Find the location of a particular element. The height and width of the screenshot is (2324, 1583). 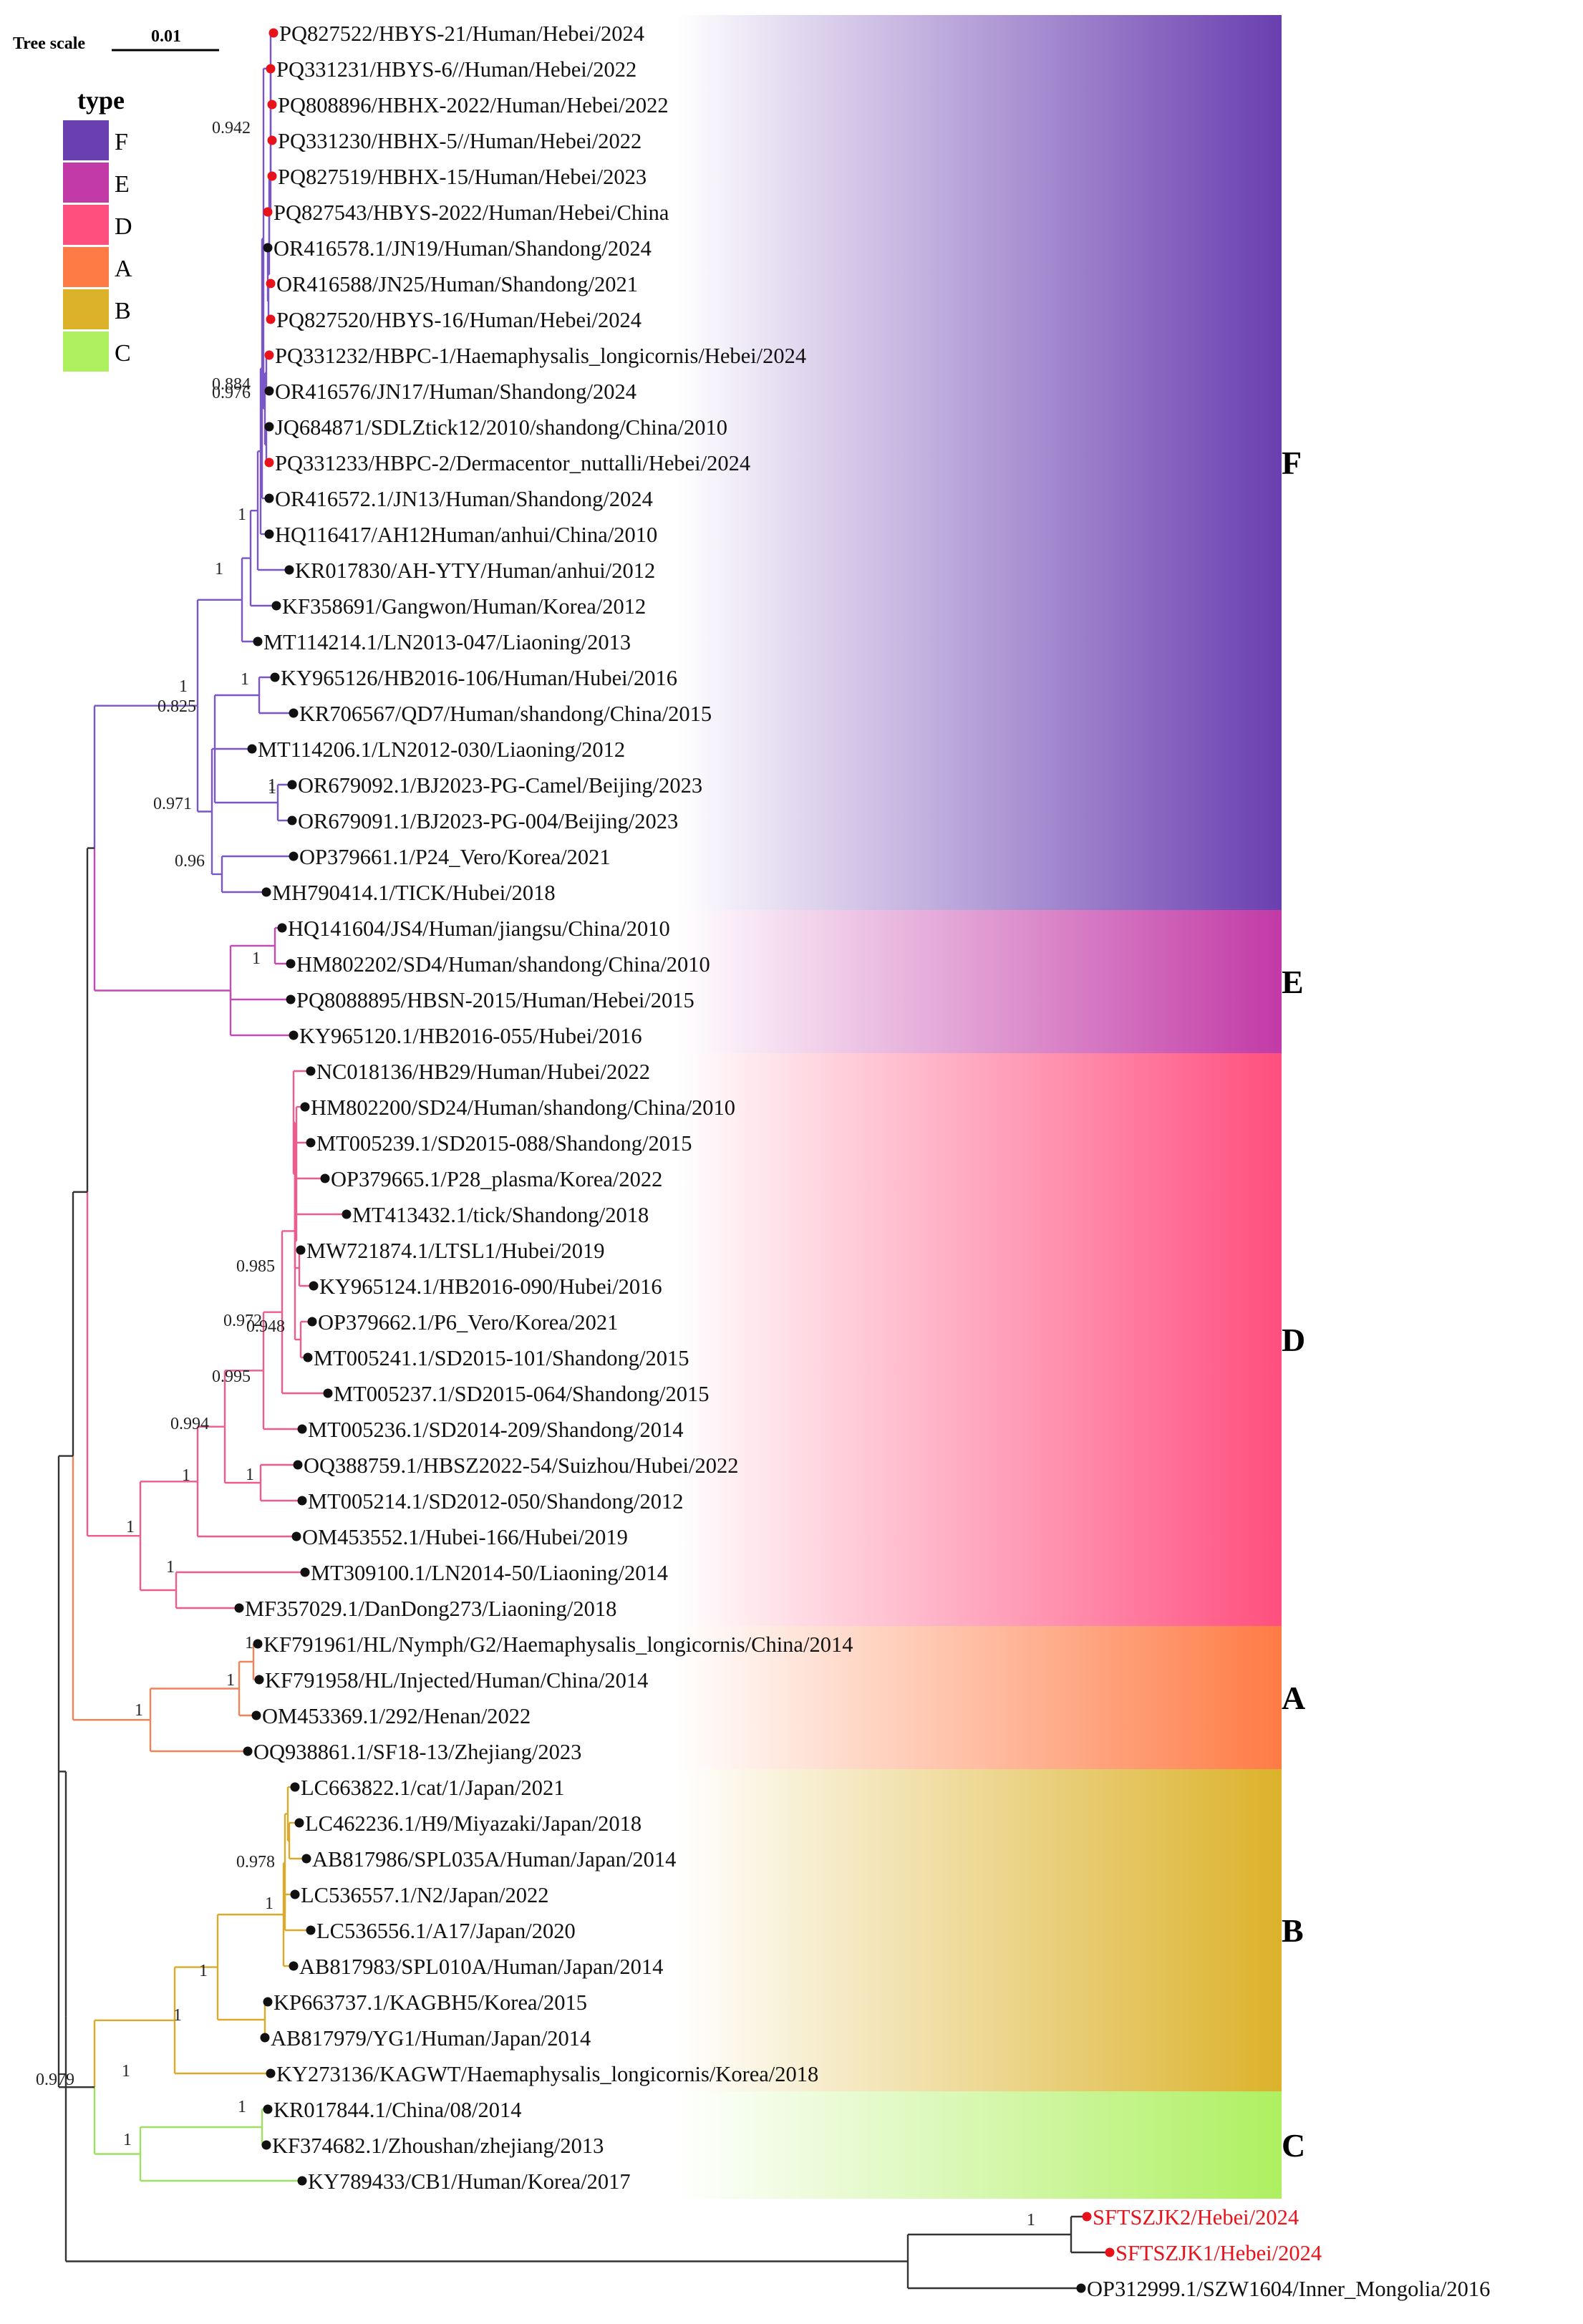

tip-label: KP663737.1/KAGBH5/Korea/2015 is located at coordinates (430, 2002).